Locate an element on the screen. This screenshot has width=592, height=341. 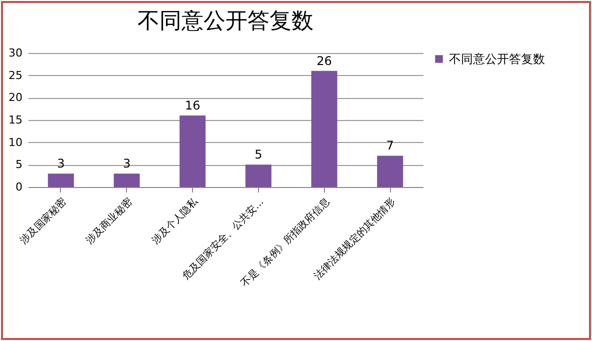
x-tick-label: 涉及个人隐私 is located at coordinates (175, 221).